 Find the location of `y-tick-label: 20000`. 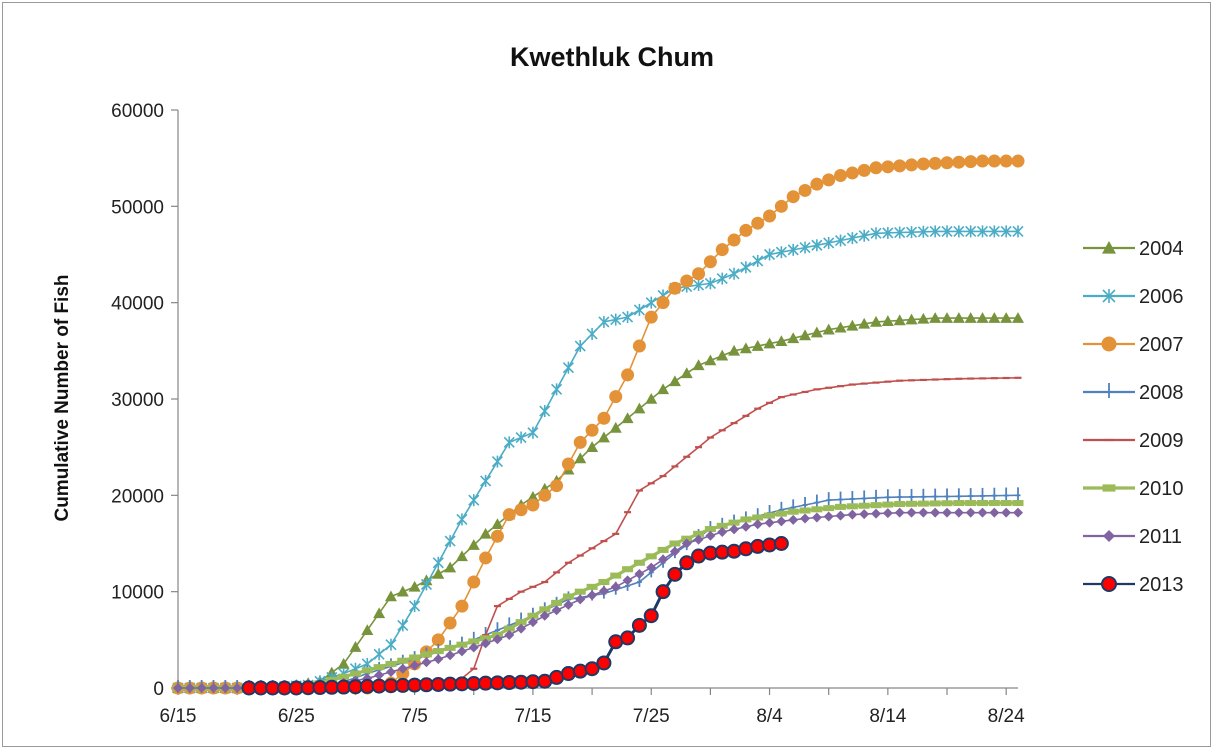

y-tick-label: 20000 is located at coordinates (137, 496).